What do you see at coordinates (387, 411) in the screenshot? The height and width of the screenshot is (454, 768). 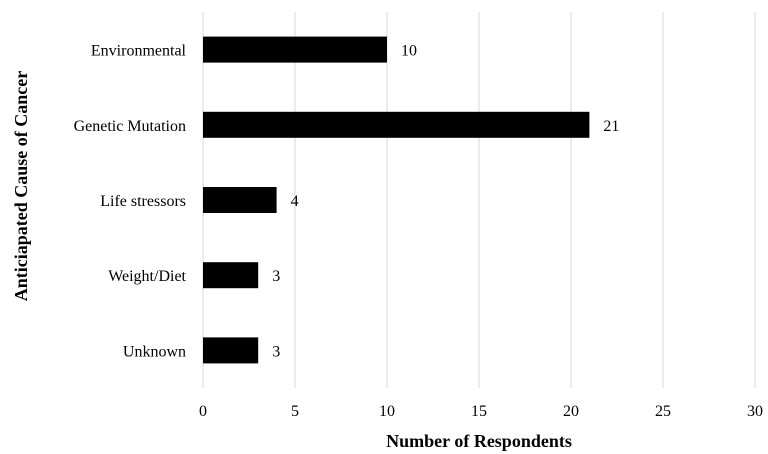 I see `x-tick-label: 10` at bounding box center [387, 411].